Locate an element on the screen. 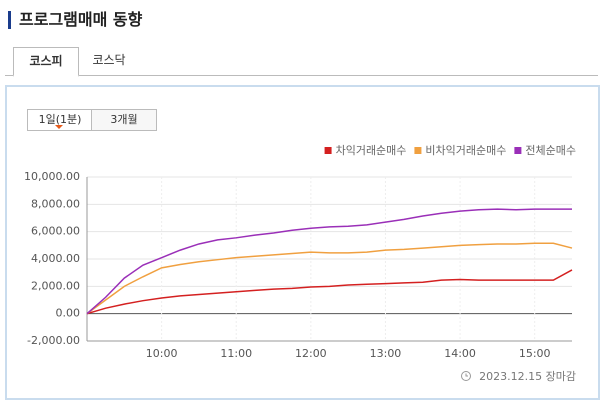 The height and width of the screenshot is (401, 603). footer: 2023.12.15 장마감 is located at coordinates (527, 376).